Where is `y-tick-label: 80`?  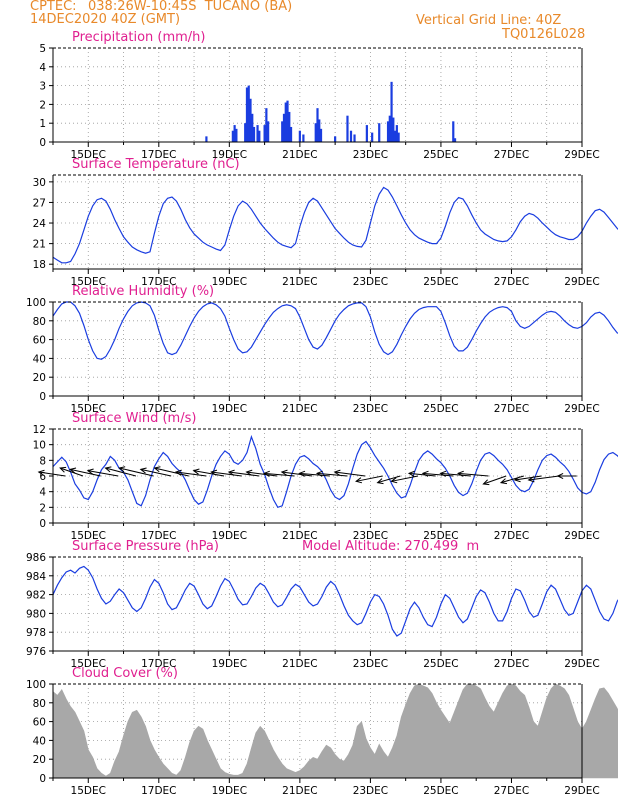 y-tick-label: 80 is located at coordinates (39, 322).